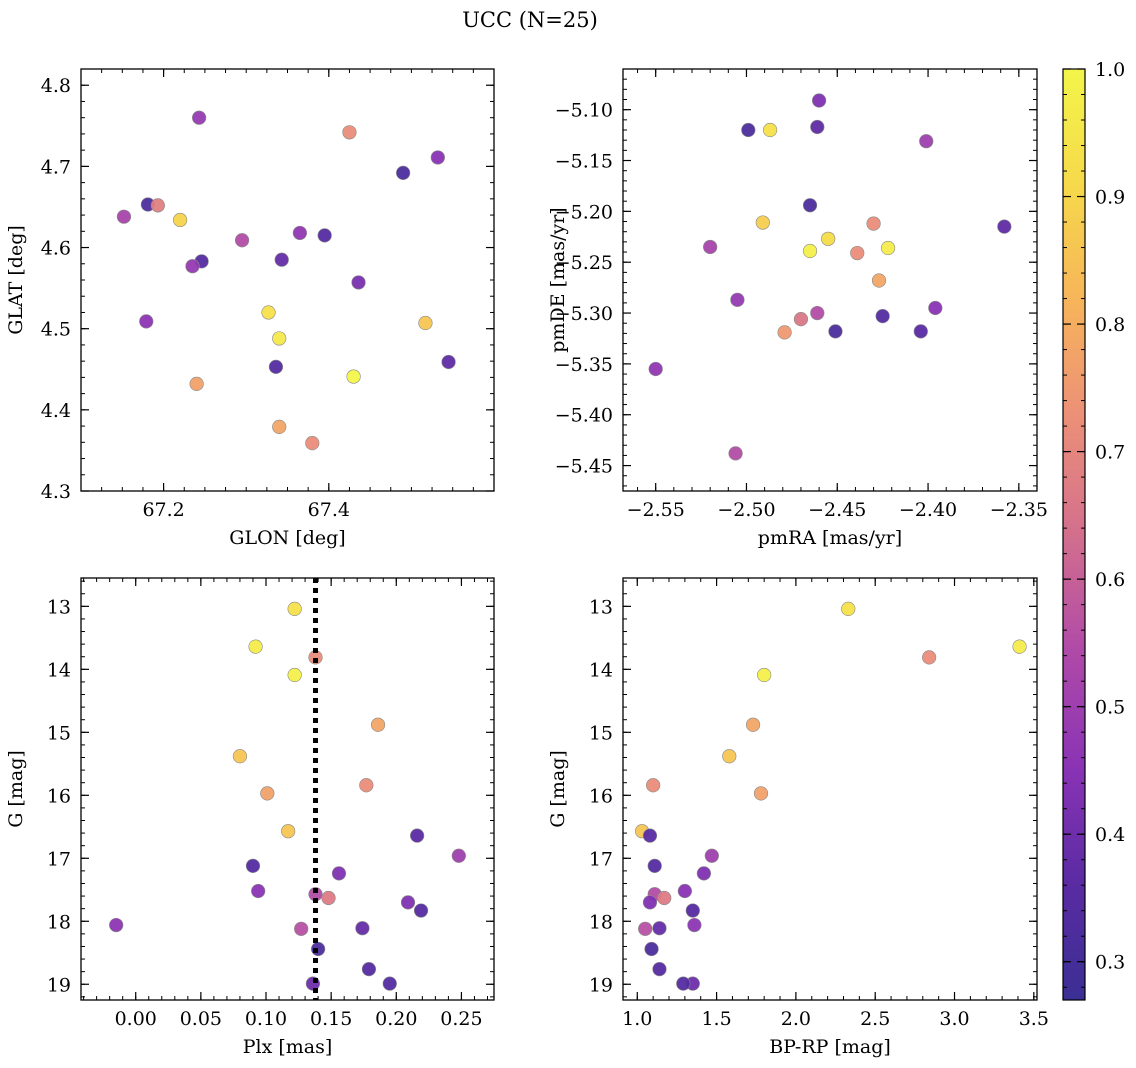 This screenshot has height=1068, width=1136. What do you see at coordinates (331, 1019) in the screenshot?
I see `x-tick-label: 0.15` at bounding box center [331, 1019].